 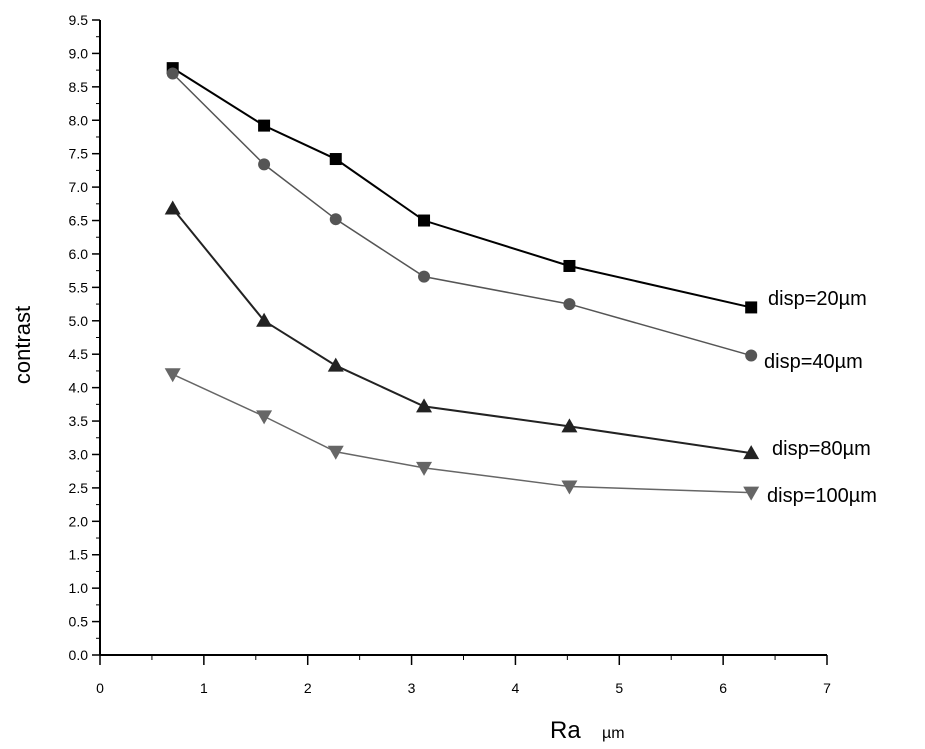 I want to click on y-tick-label: 8.0, so click(x=79, y=120).